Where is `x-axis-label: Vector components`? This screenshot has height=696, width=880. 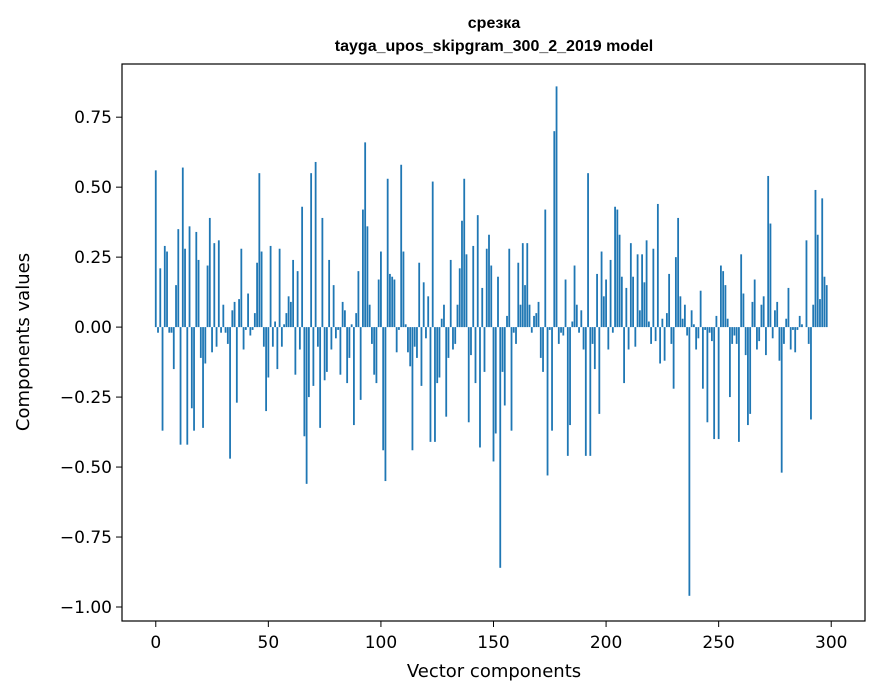
x-axis-label: Vector components is located at coordinates (494, 671).